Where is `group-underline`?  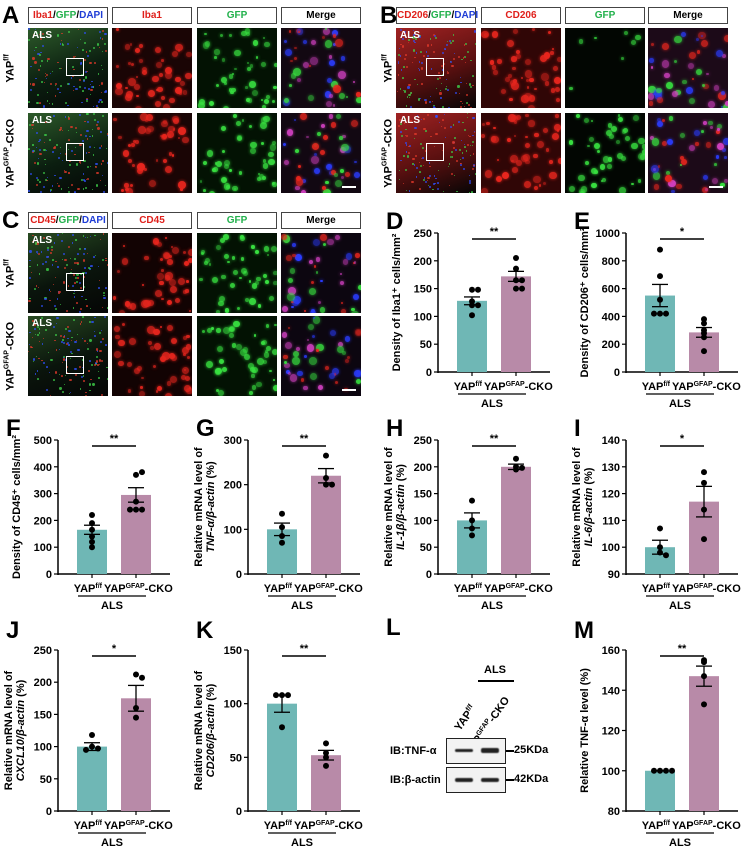
group-underline is located at coordinates (496, 681).